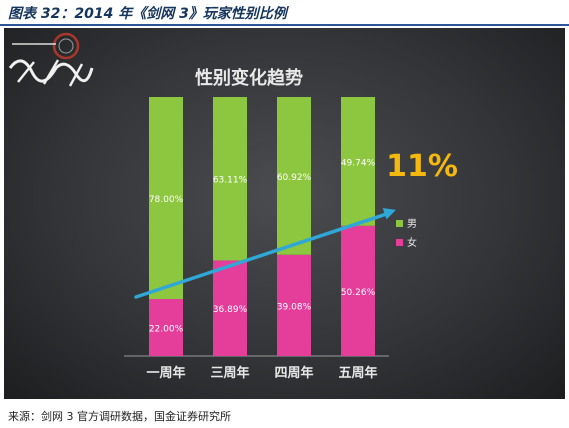 This screenshot has height=428, width=569. I want to click on growth-annotation: 11%, so click(422, 166).